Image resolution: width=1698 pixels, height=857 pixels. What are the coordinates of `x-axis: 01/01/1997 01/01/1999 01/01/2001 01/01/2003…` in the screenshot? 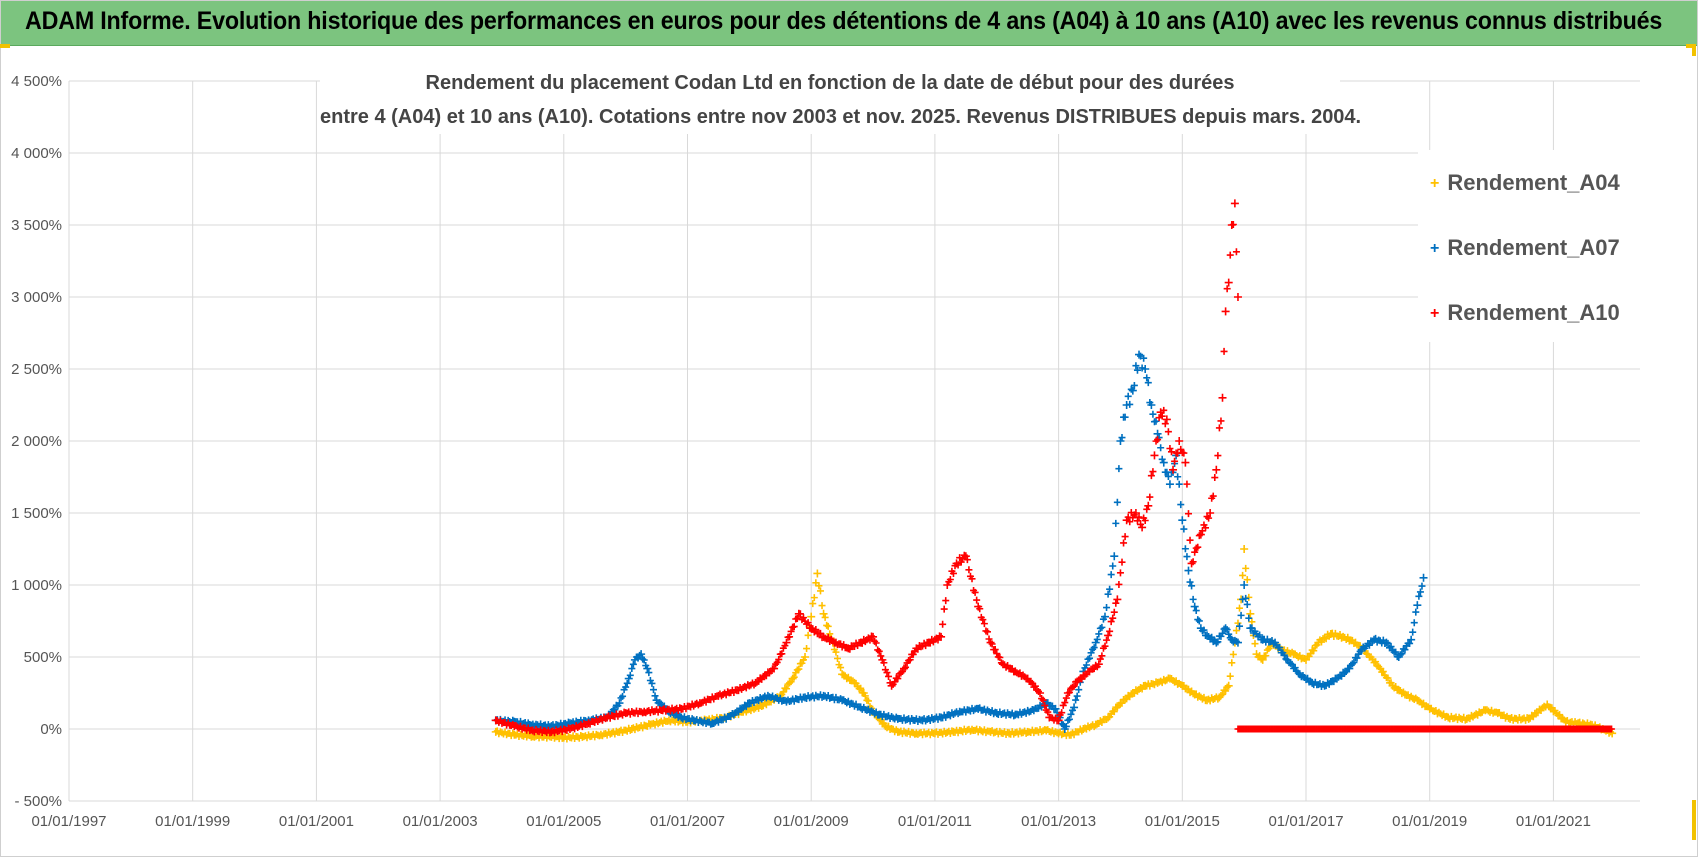 It's located at (810, 821).